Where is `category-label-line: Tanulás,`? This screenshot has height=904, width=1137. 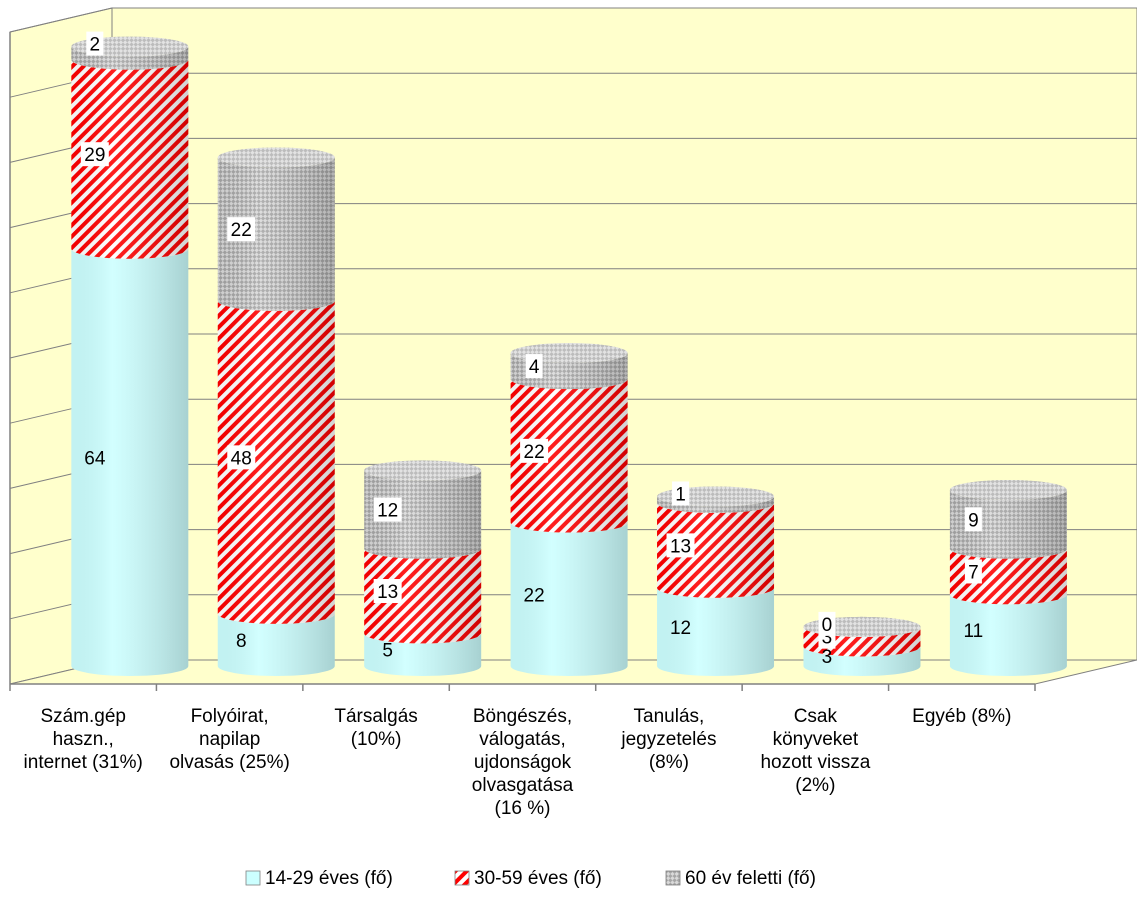 category-label-line: Tanulás, is located at coordinates (669, 716).